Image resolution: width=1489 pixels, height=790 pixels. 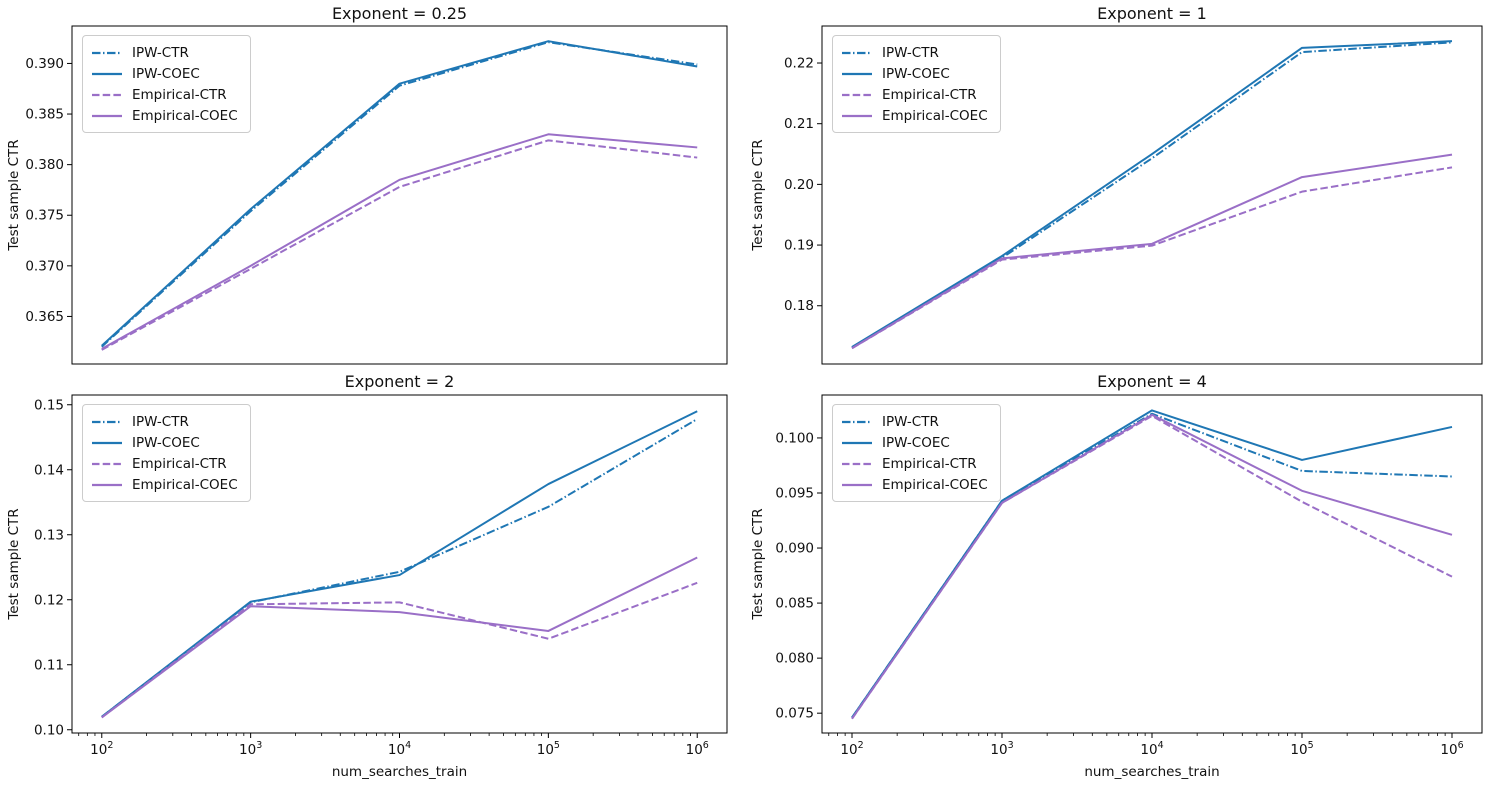 What do you see at coordinates (49, 730) in the screenshot?
I see `y-tick-label: 0.10` at bounding box center [49, 730].